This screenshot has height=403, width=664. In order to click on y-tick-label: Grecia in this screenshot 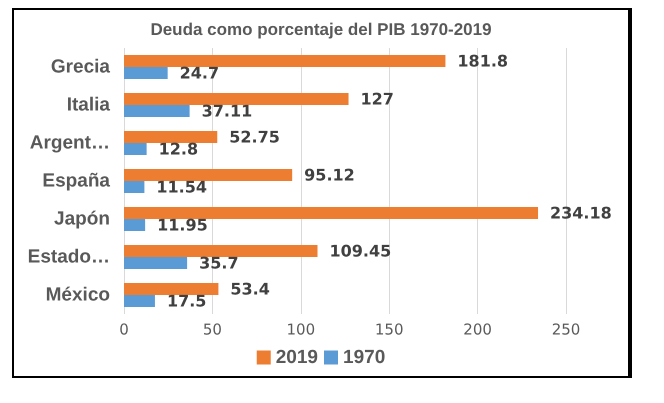, I will do `click(80, 67)`.